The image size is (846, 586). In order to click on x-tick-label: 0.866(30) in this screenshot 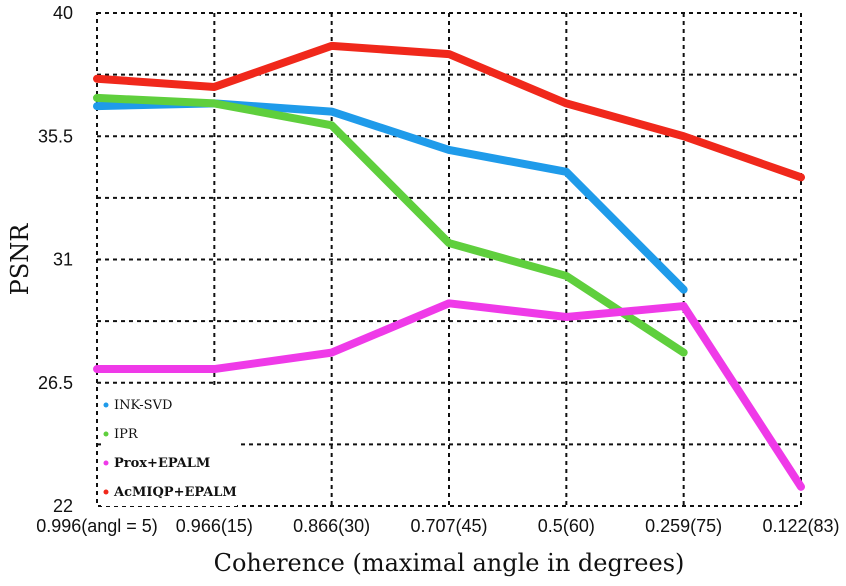, I will do `click(331, 526)`.